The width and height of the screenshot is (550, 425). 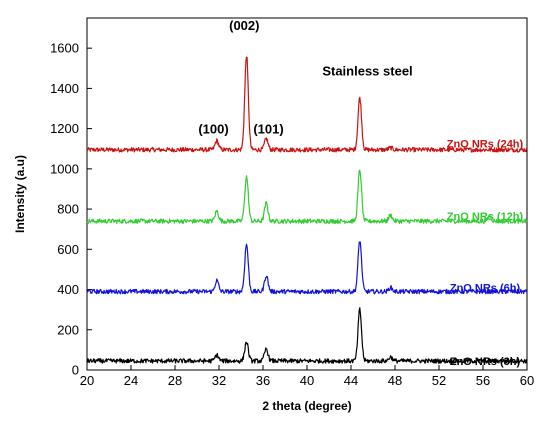 I want to click on y-tick-label: 800, so click(x=68, y=209).